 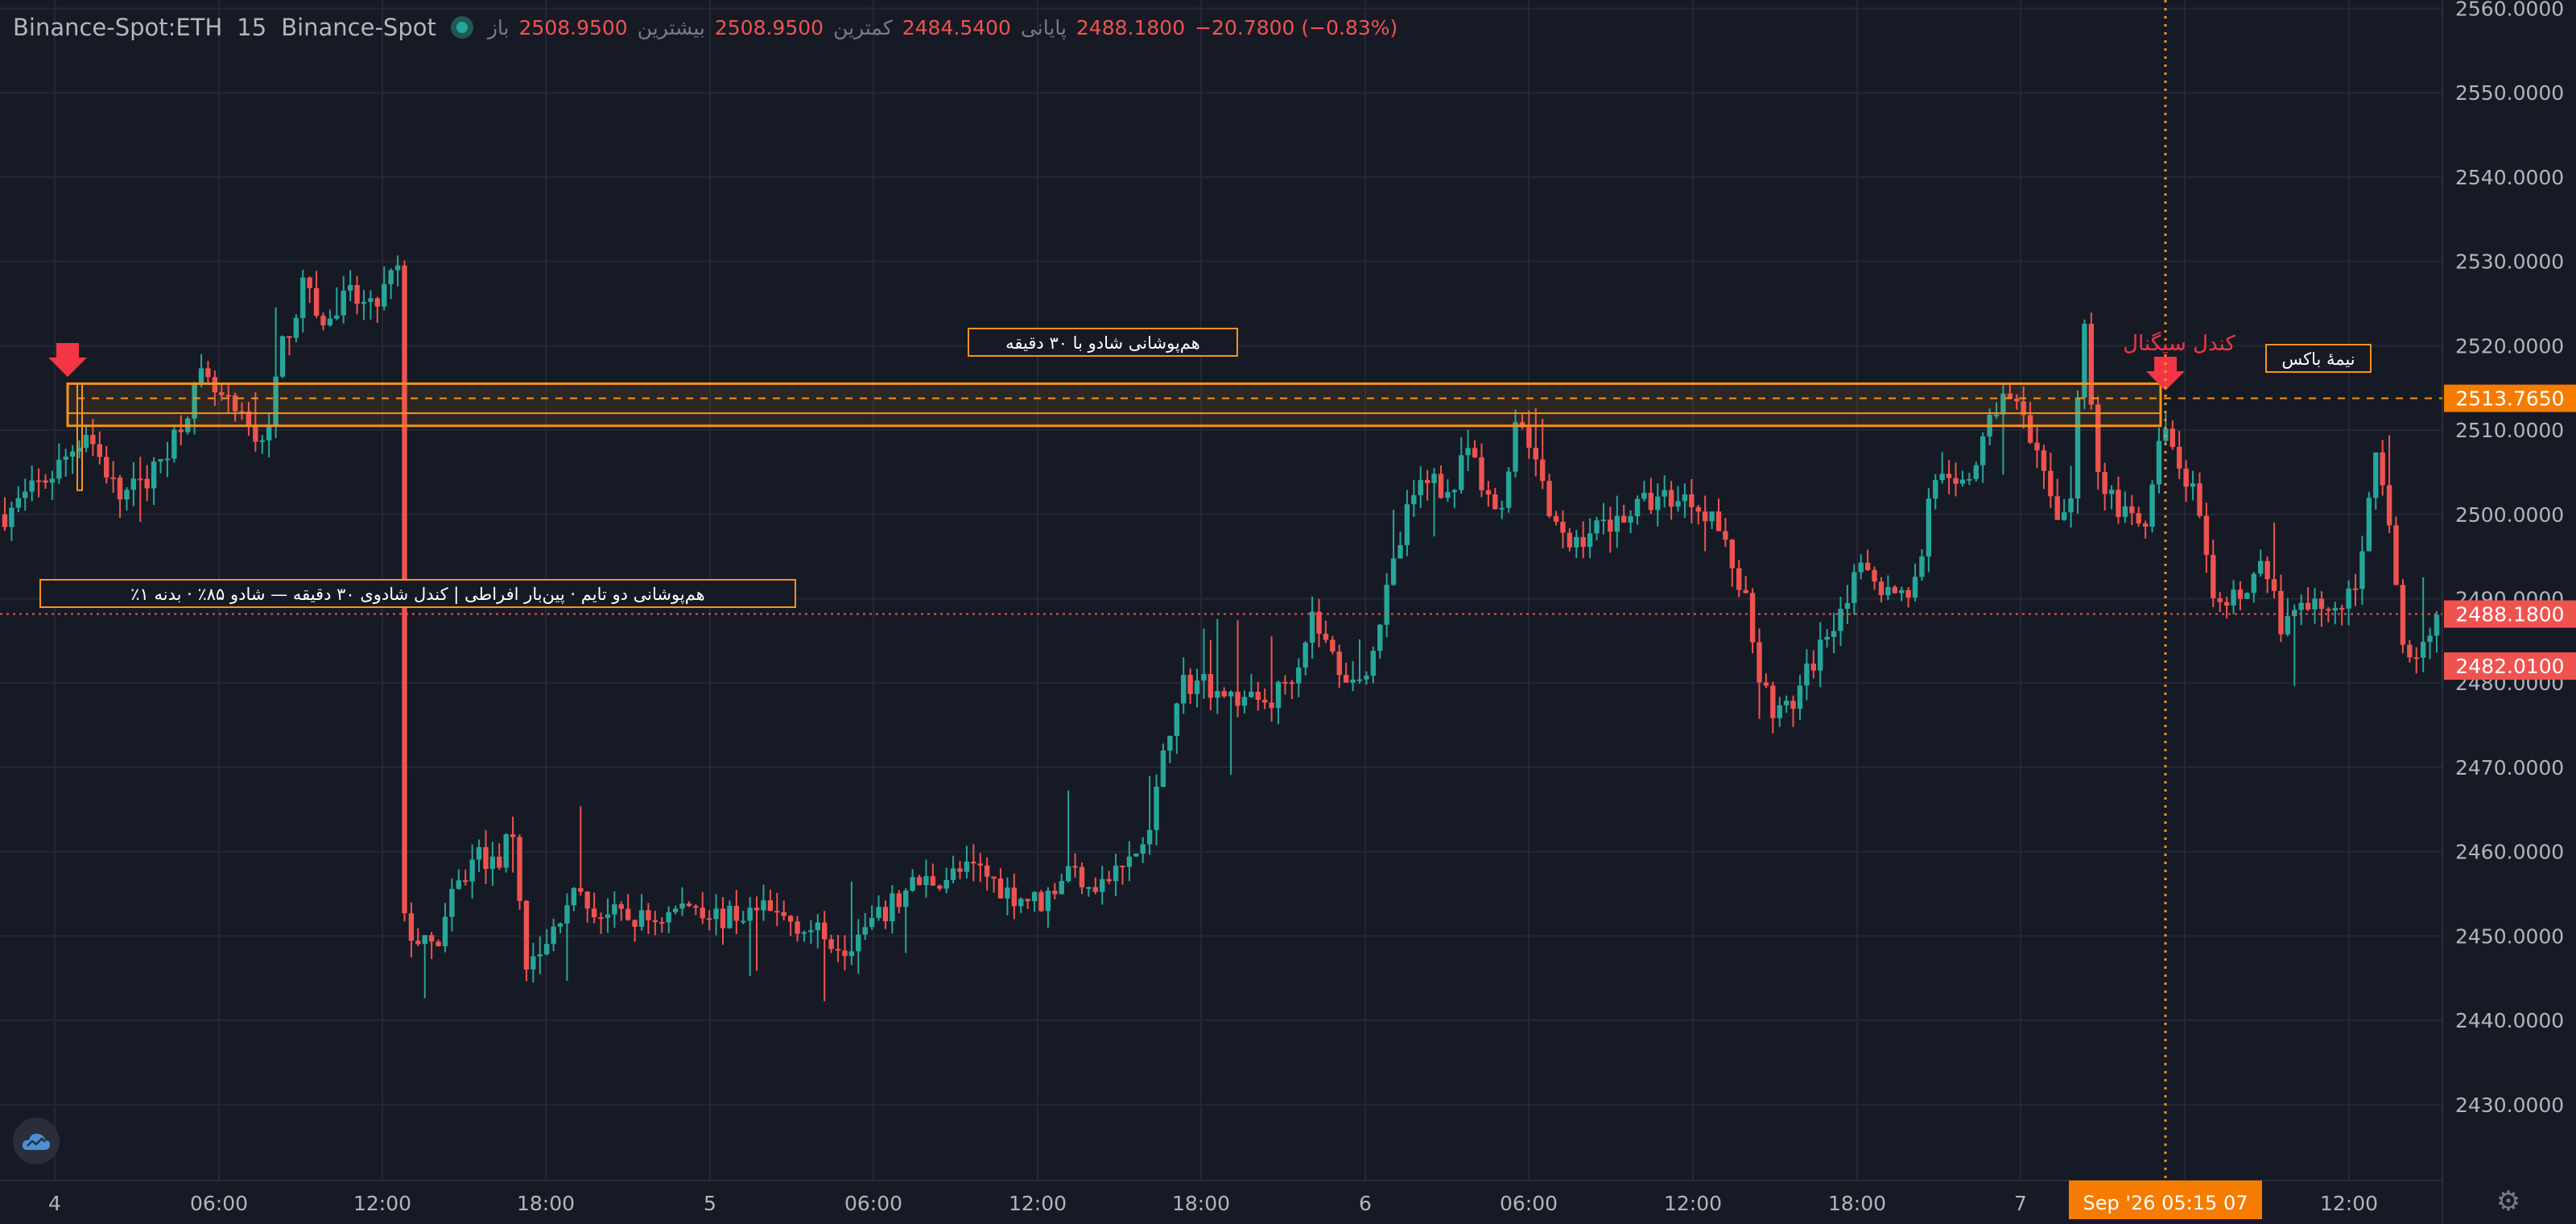 What do you see at coordinates (2509, 262) in the screenshot?
I see `y-tick-label: 2530.0000` at bounding box center [2509, 262].